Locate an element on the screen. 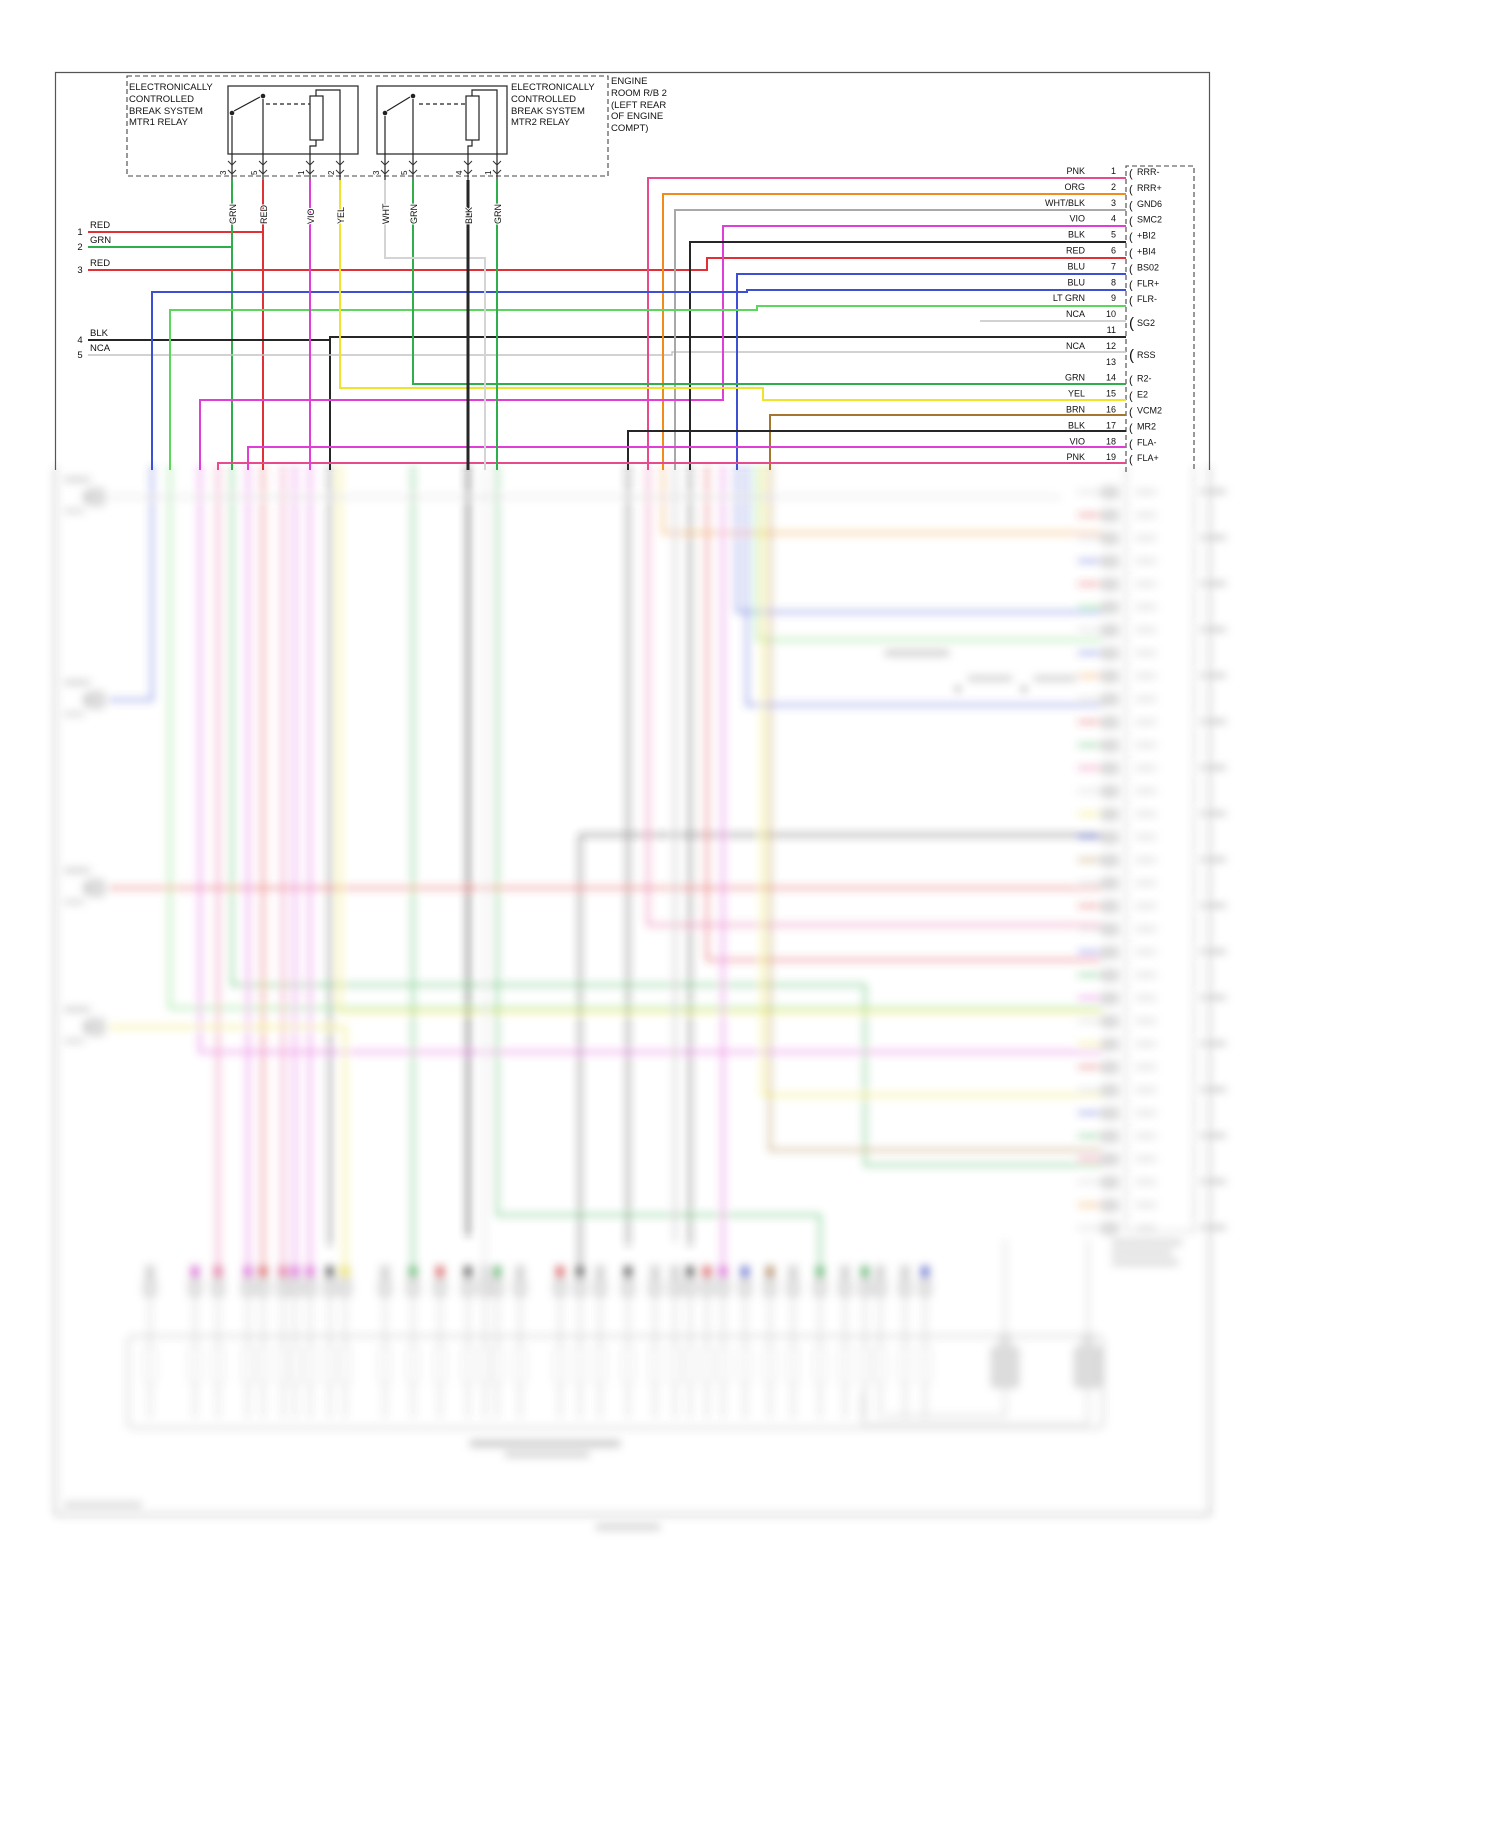 The image size is (1500, 1828). pin-number: 8 is located at coordinates (1113, 282).